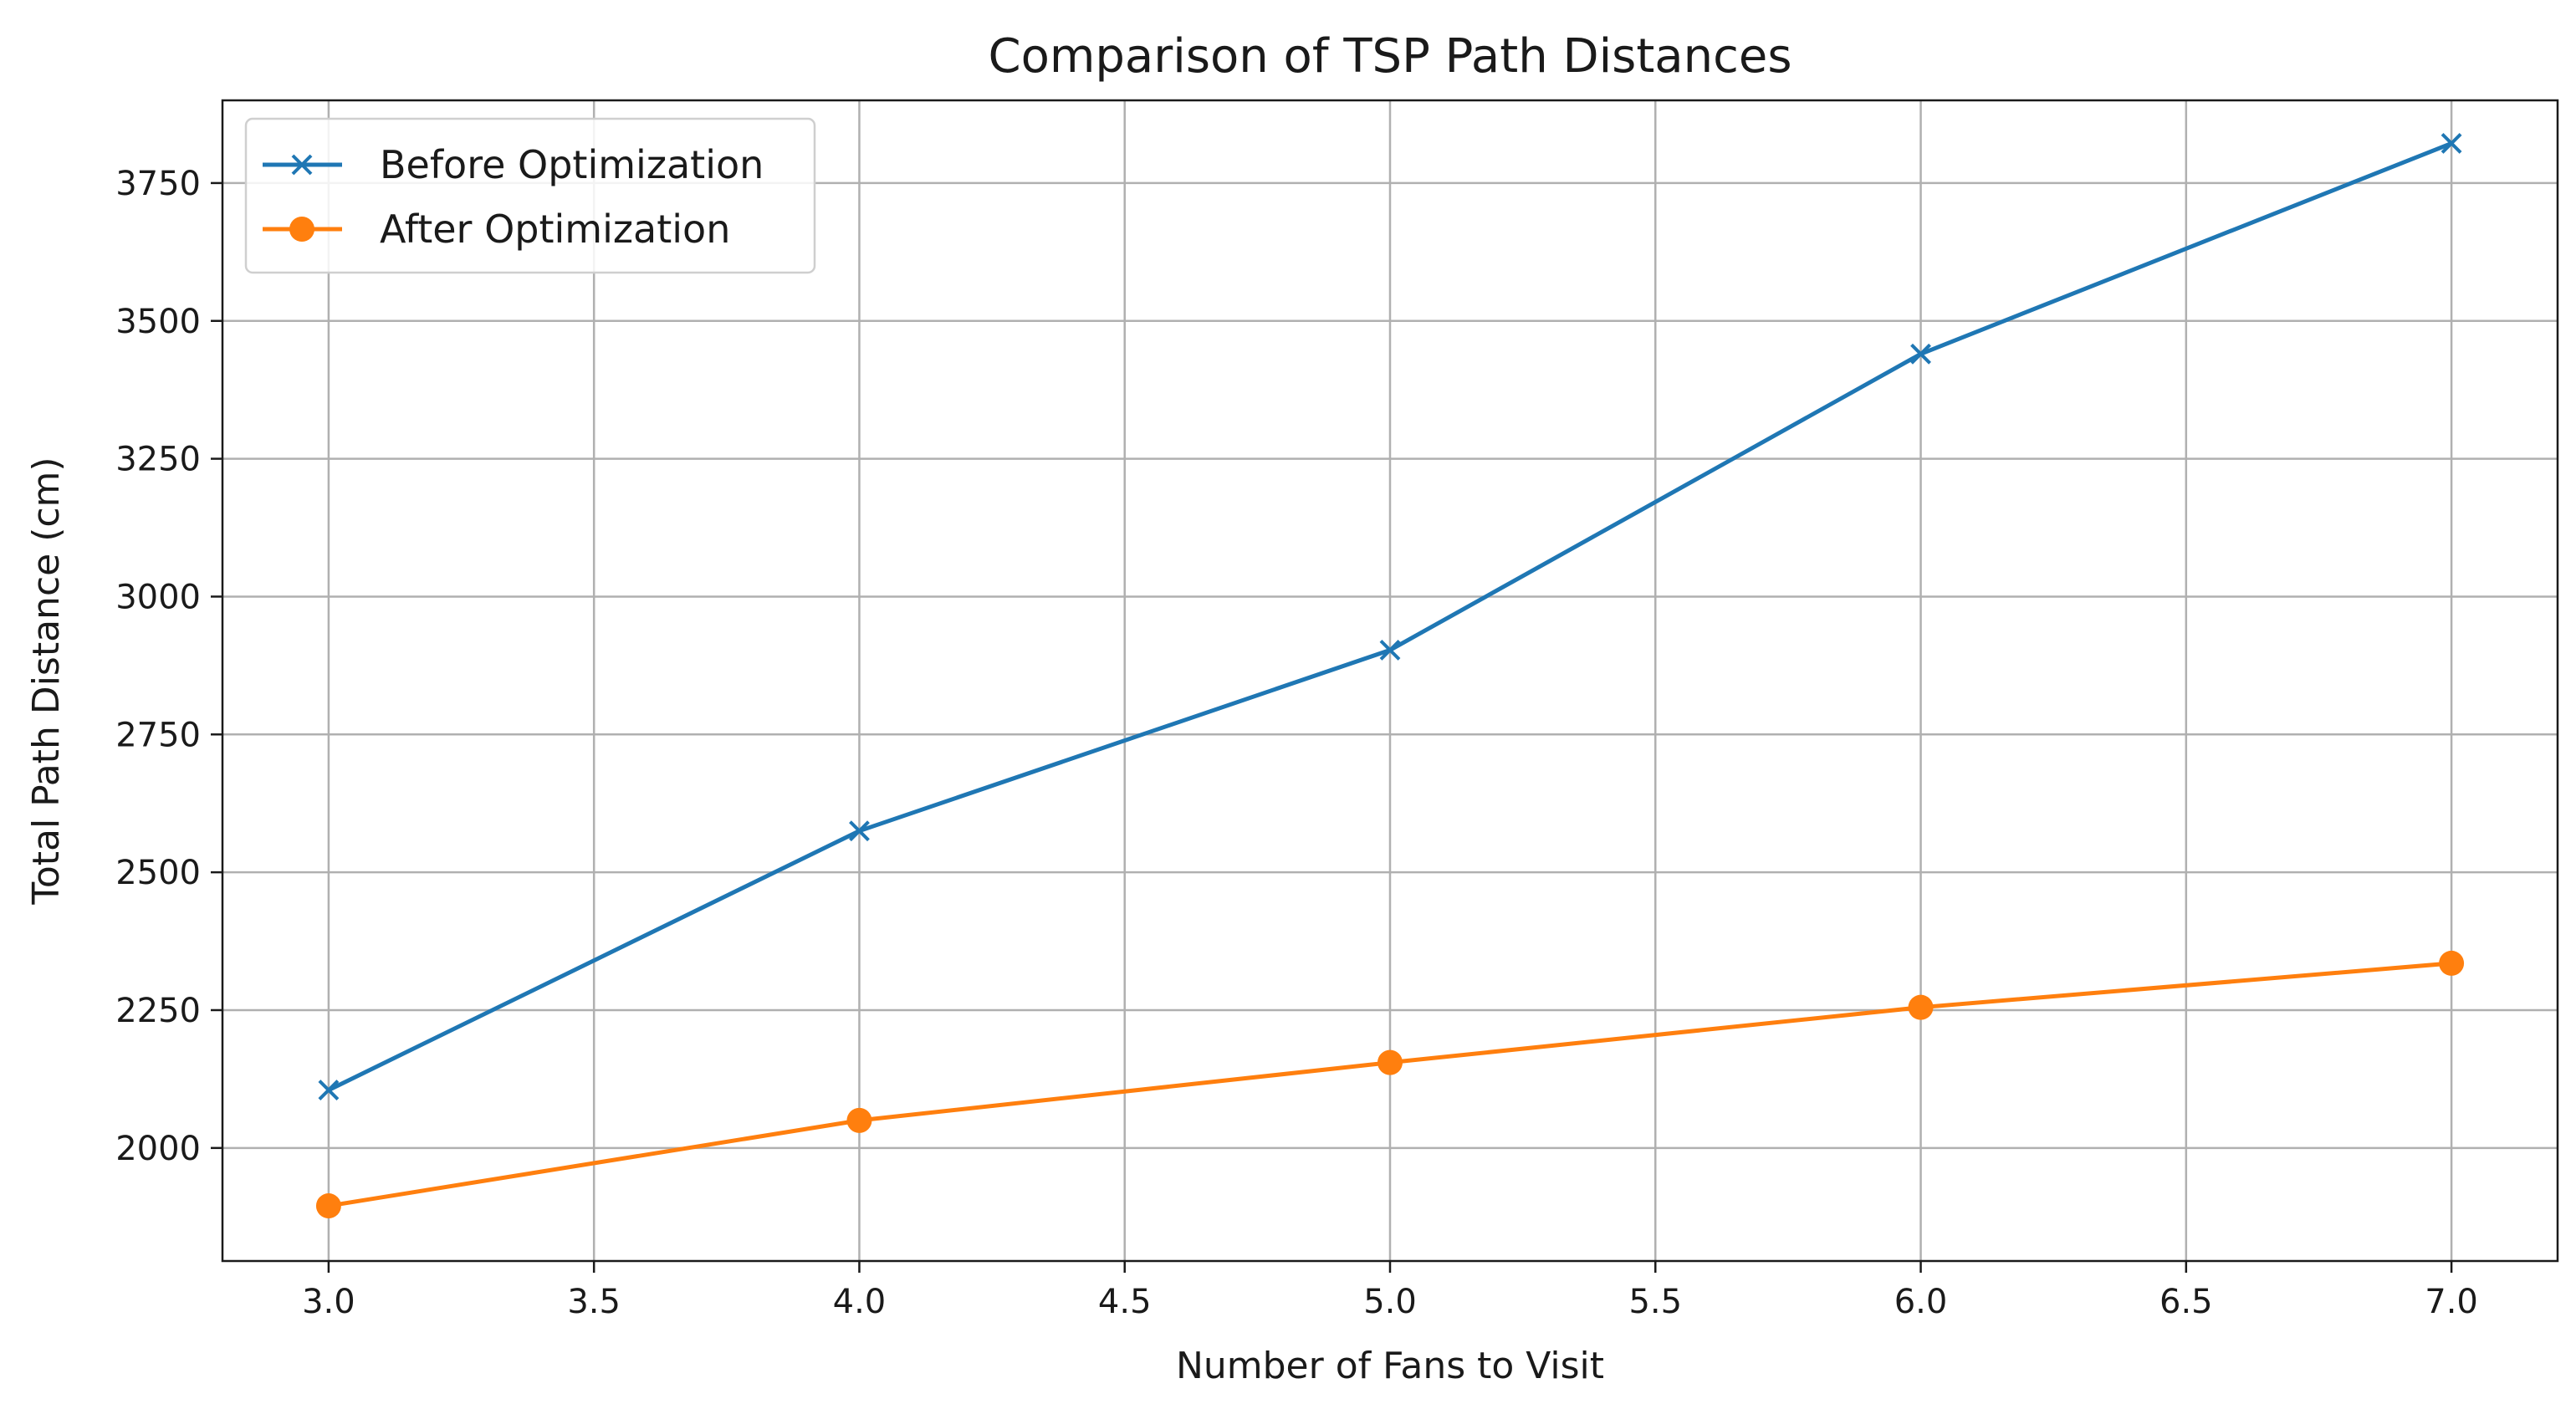  I want to click on legend: Before Optimization After Optimization, so click(530, 195).